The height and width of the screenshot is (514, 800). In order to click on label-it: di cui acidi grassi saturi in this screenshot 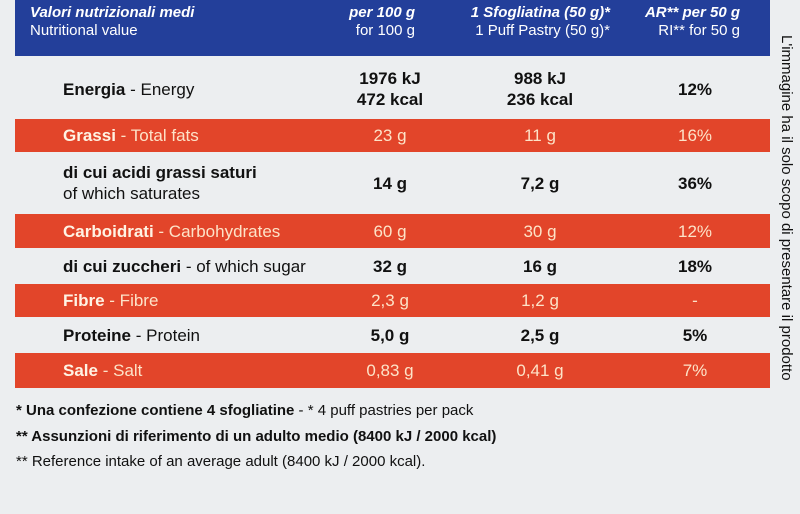, I will do `click(160, 172)`.